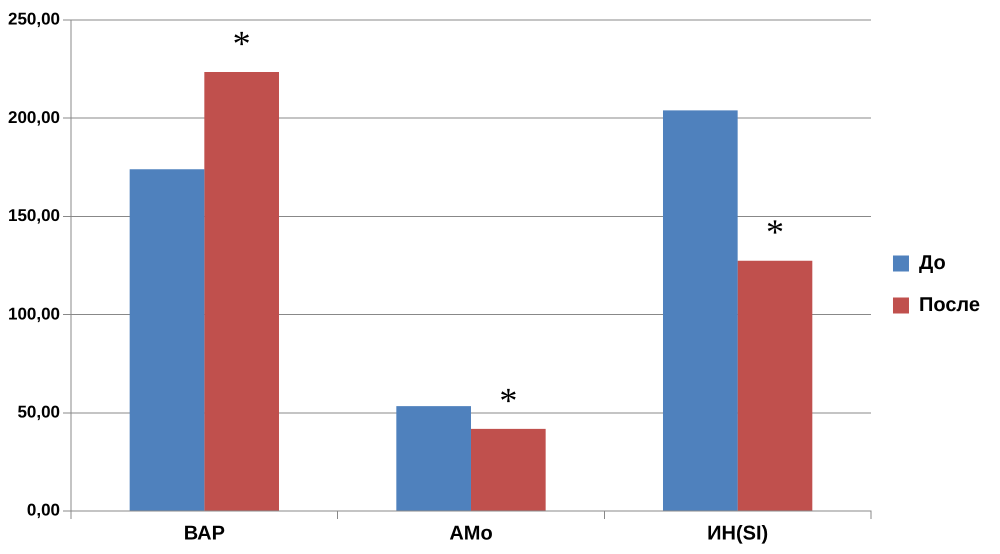 This screenshot has height=554, width=1000. What do you see at coordinates (34, 314) in the screenshot?
I see `y-tick-label: 100,00` at bounding box center [34, 314].